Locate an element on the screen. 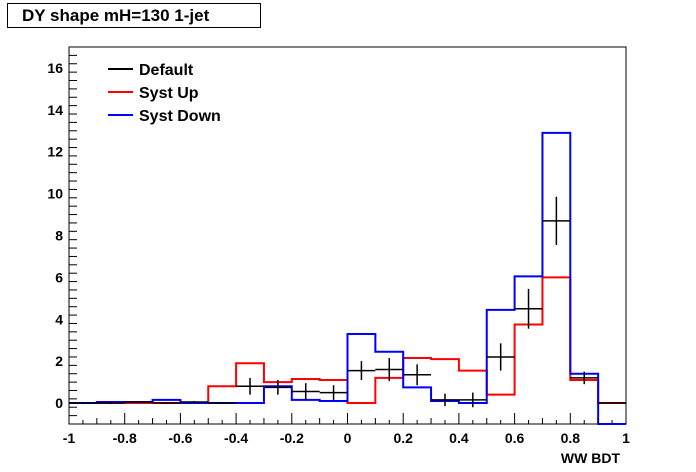 Image resolution: width=696 pixels, height=472 pixels. legend-label: Default is located at coordinates (166, 70).